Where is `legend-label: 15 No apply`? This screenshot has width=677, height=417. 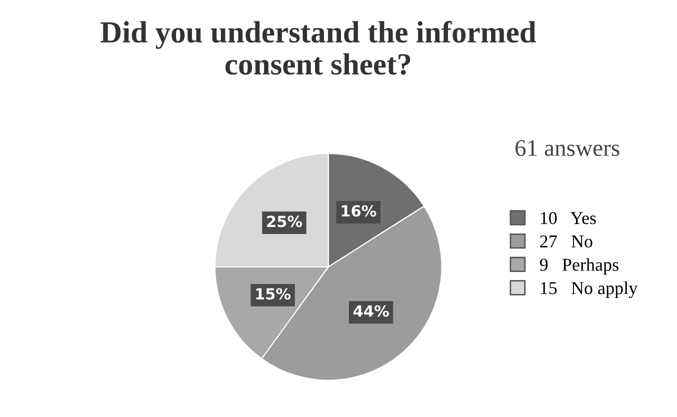
legend-label: 15 No apply is located at coordinates (589, 290).